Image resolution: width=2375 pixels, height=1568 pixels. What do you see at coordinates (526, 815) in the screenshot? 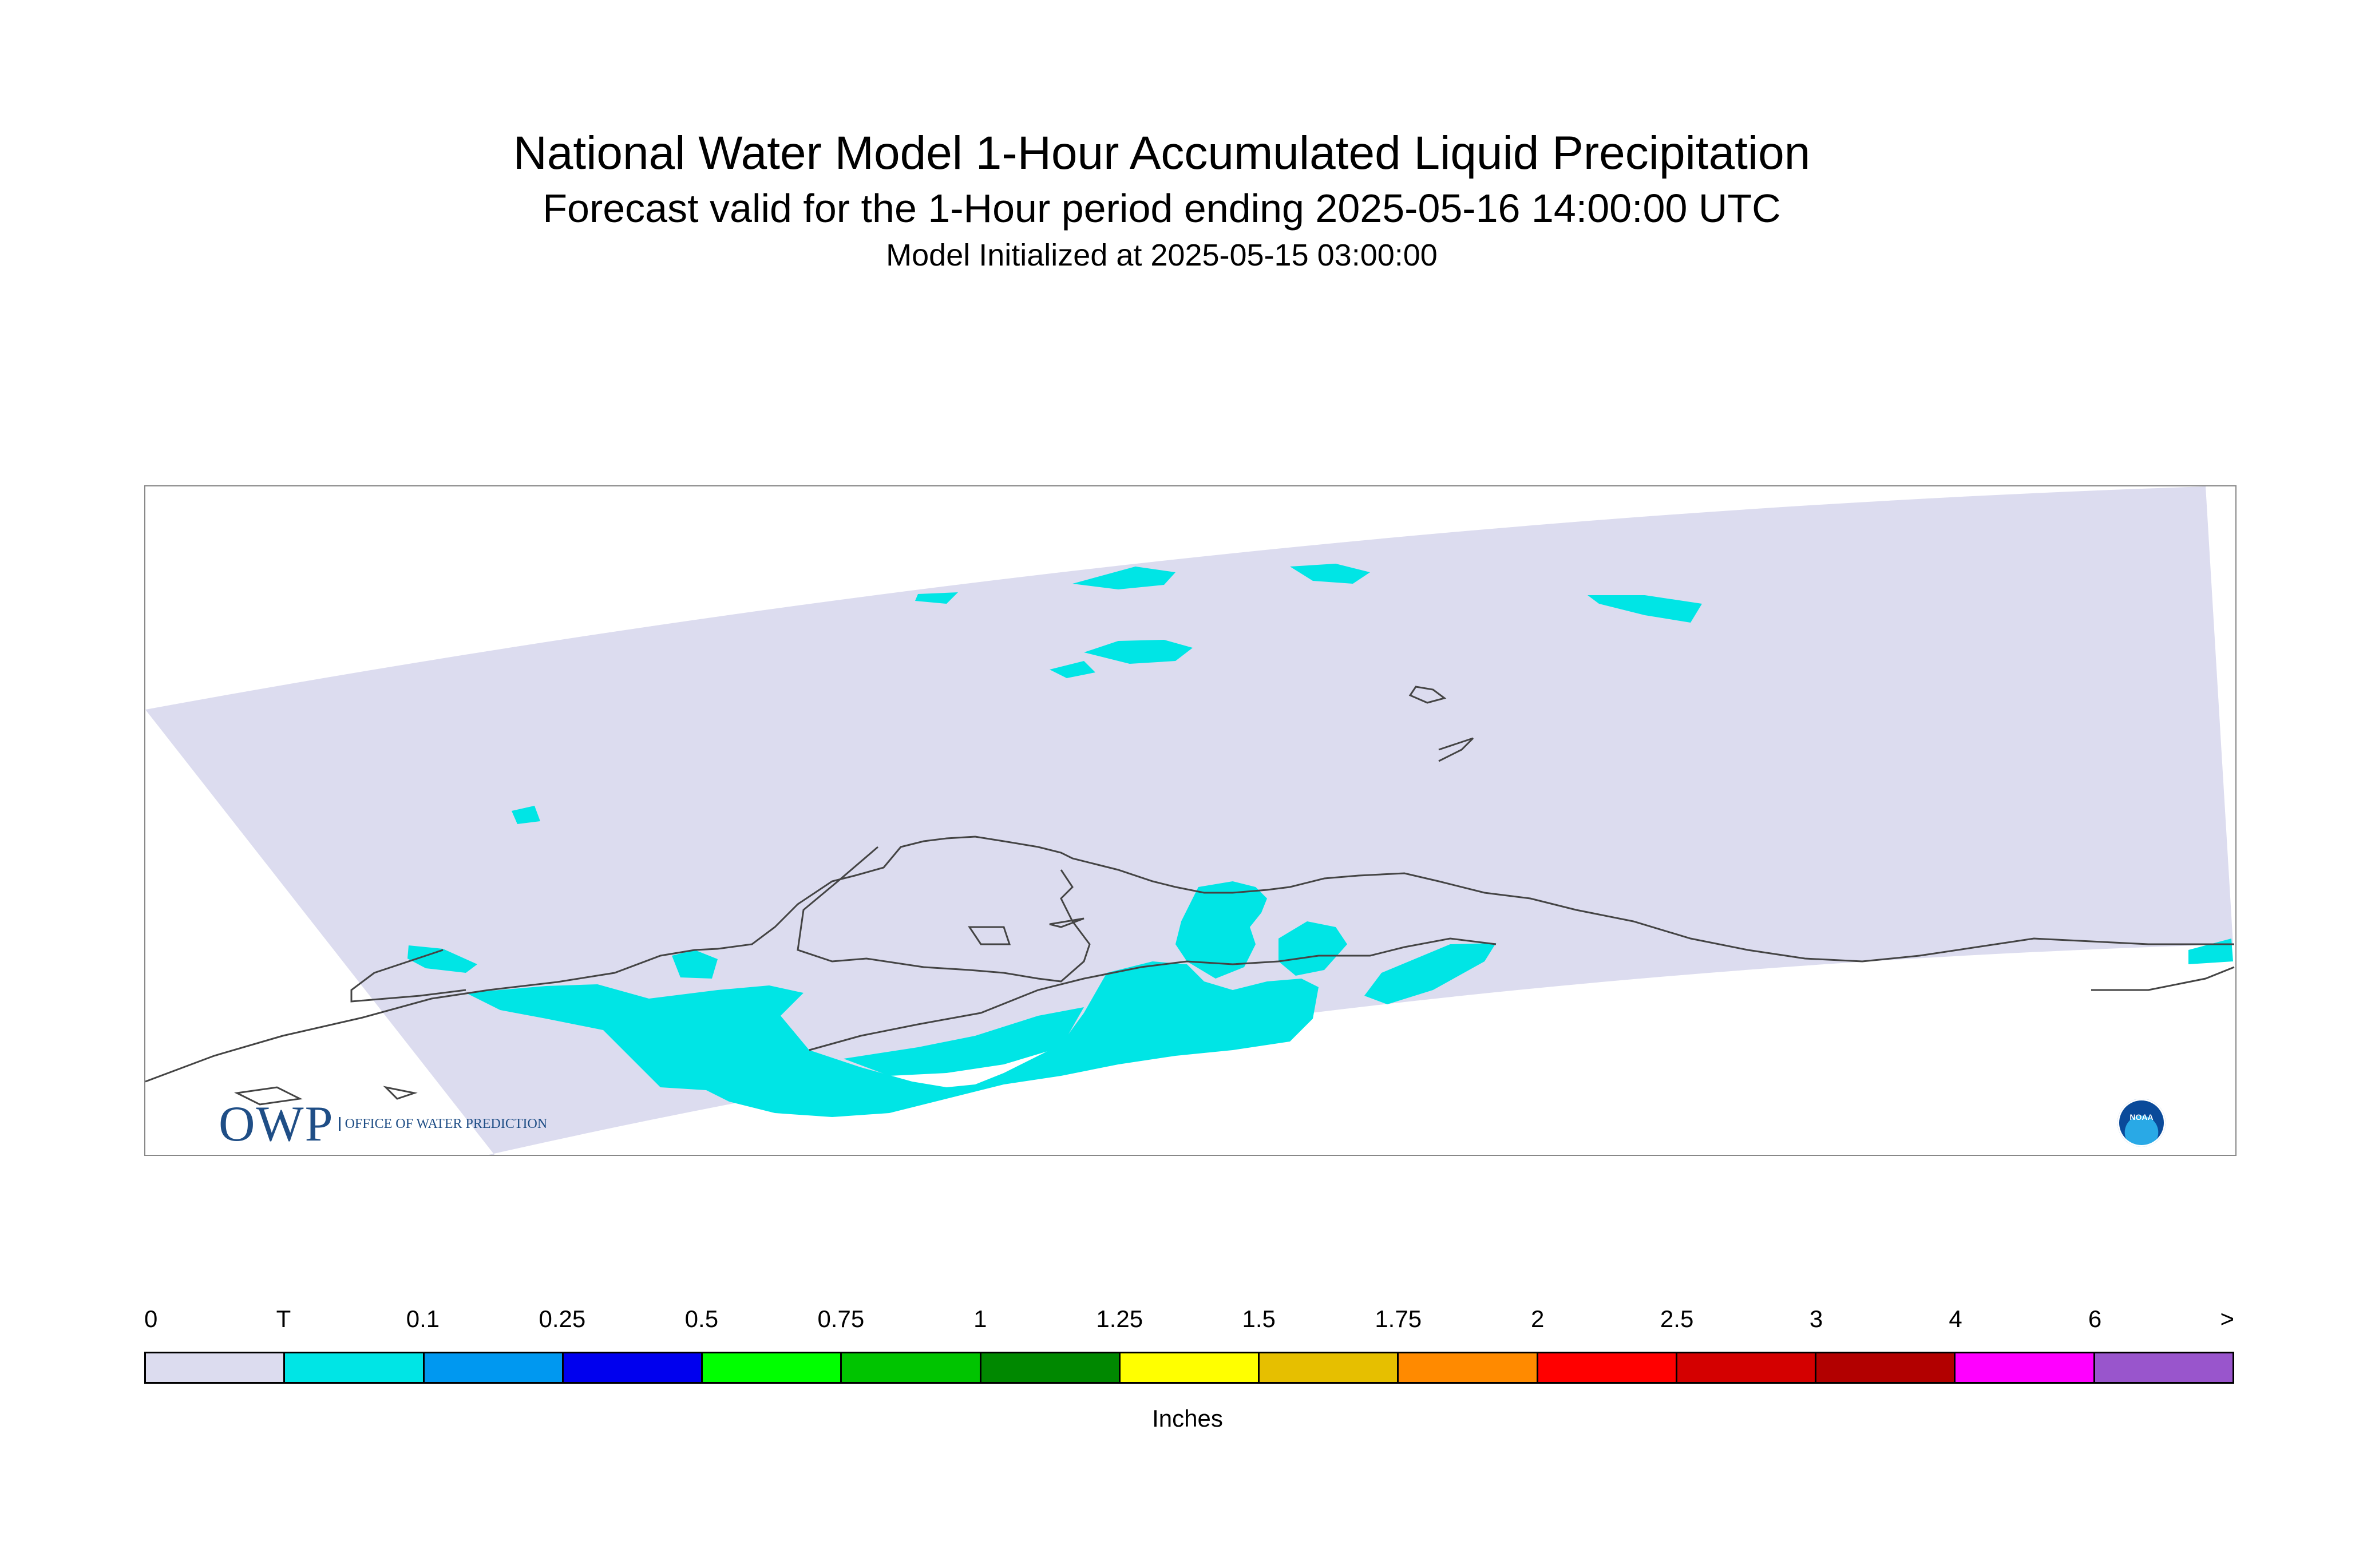
I see `precip-area-small1` at bounding box center [526, 815].